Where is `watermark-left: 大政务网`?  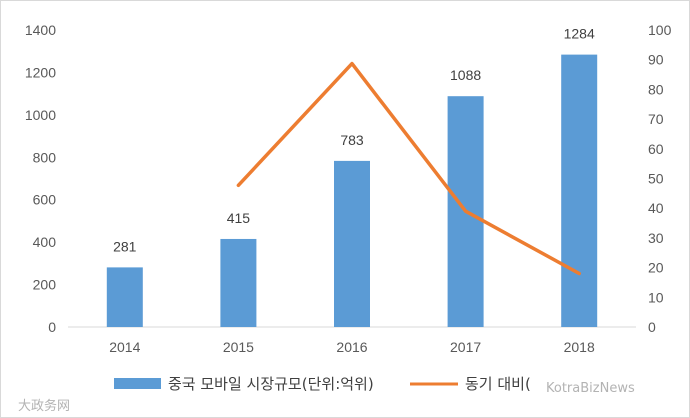
watermark-left: 大政务网 is located at coordinates (44, 406).